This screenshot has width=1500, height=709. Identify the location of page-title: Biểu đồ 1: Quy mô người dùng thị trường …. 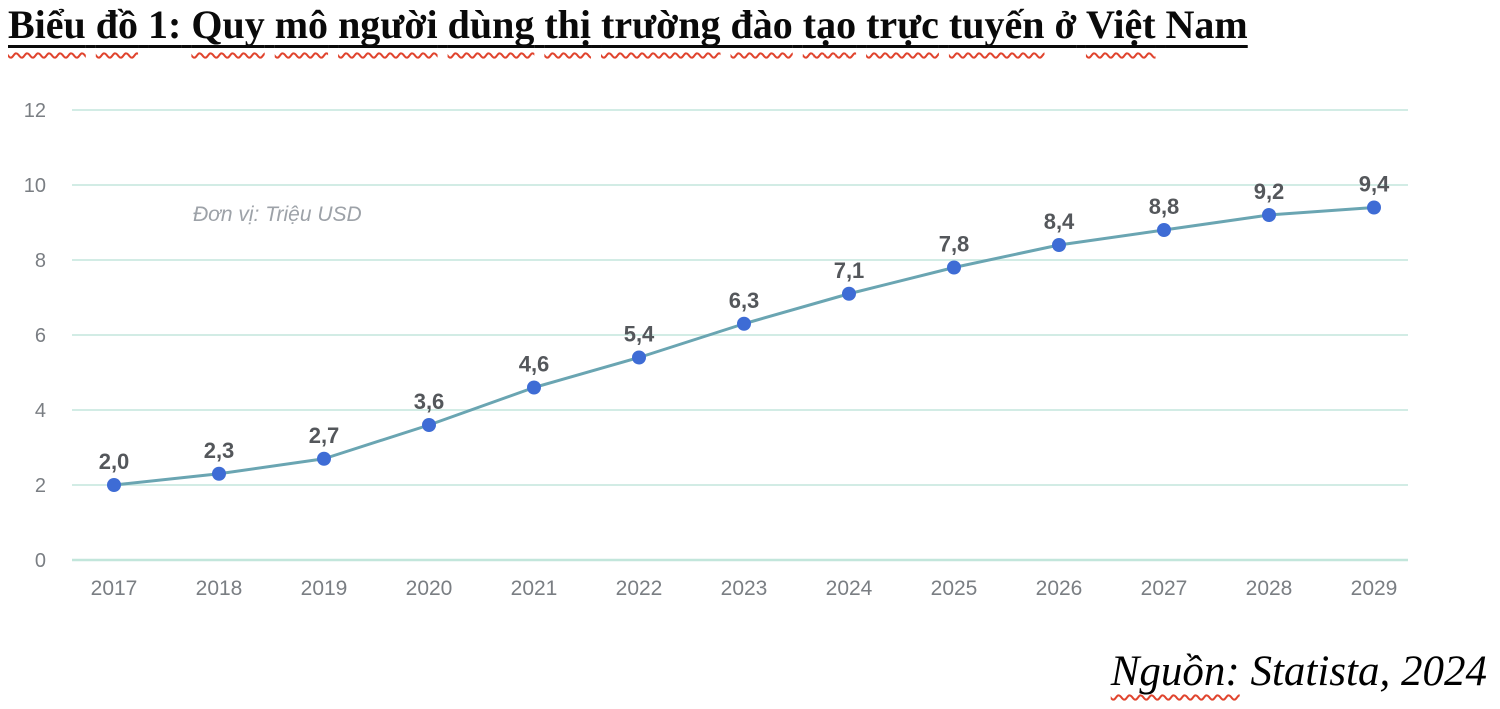
(628, 25).